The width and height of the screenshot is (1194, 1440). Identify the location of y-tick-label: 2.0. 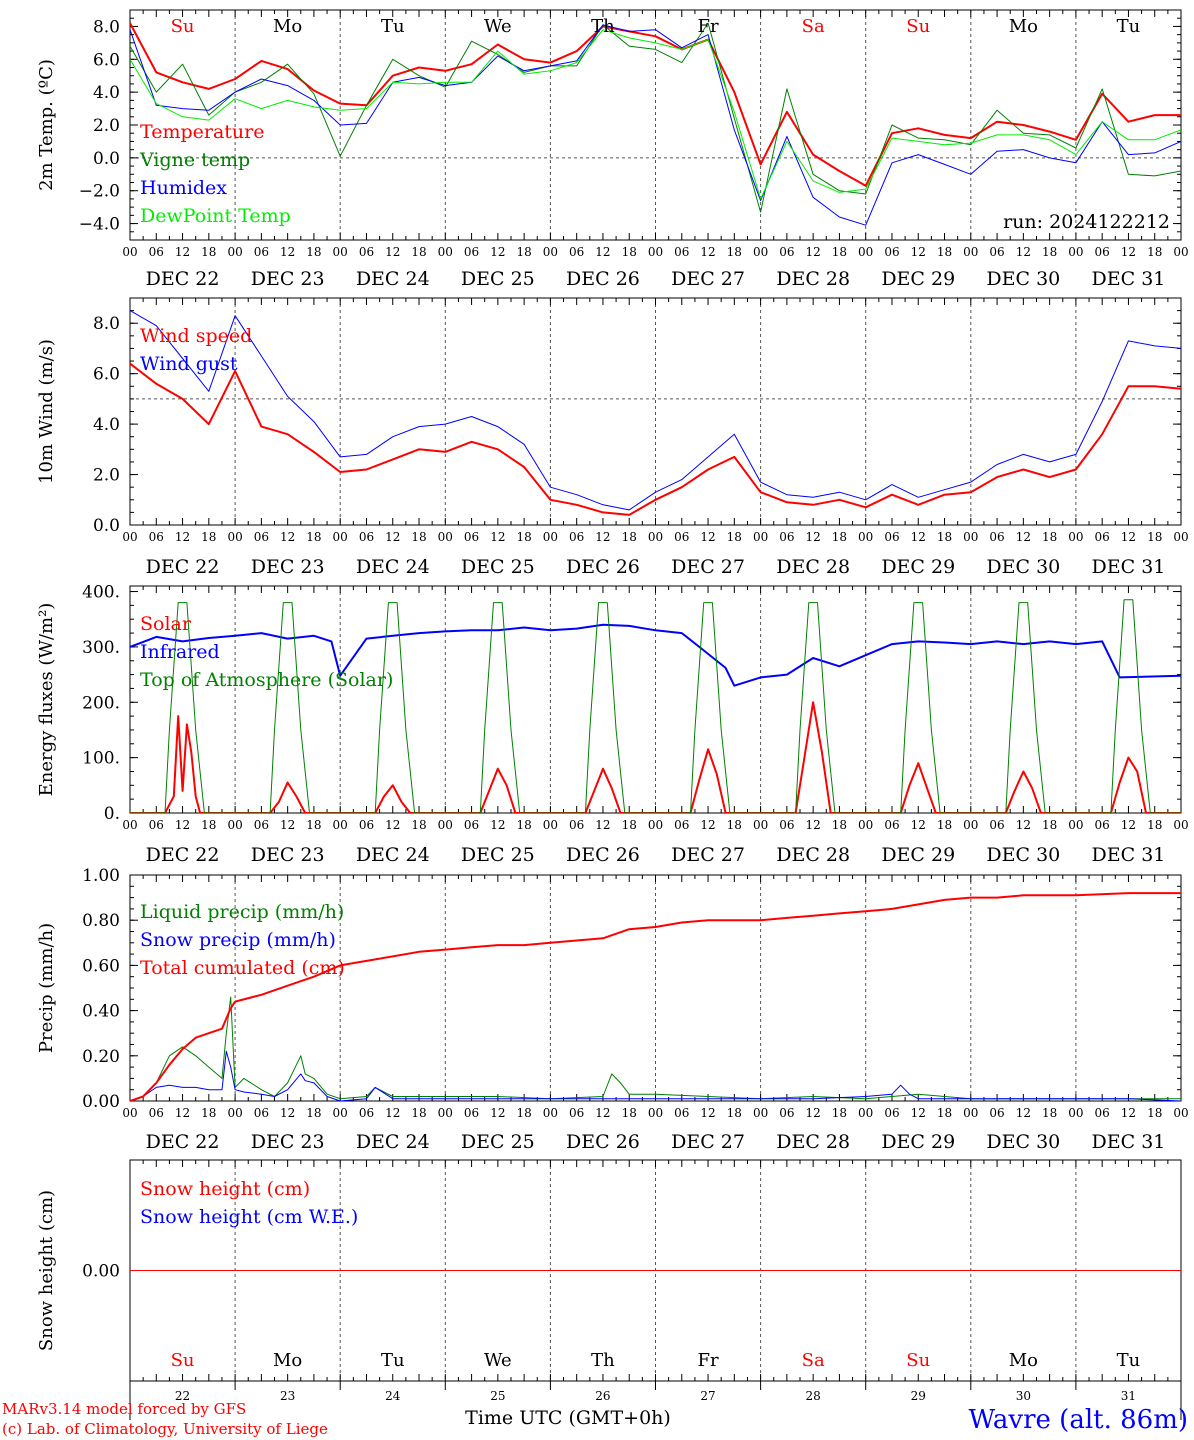
(106, 126).